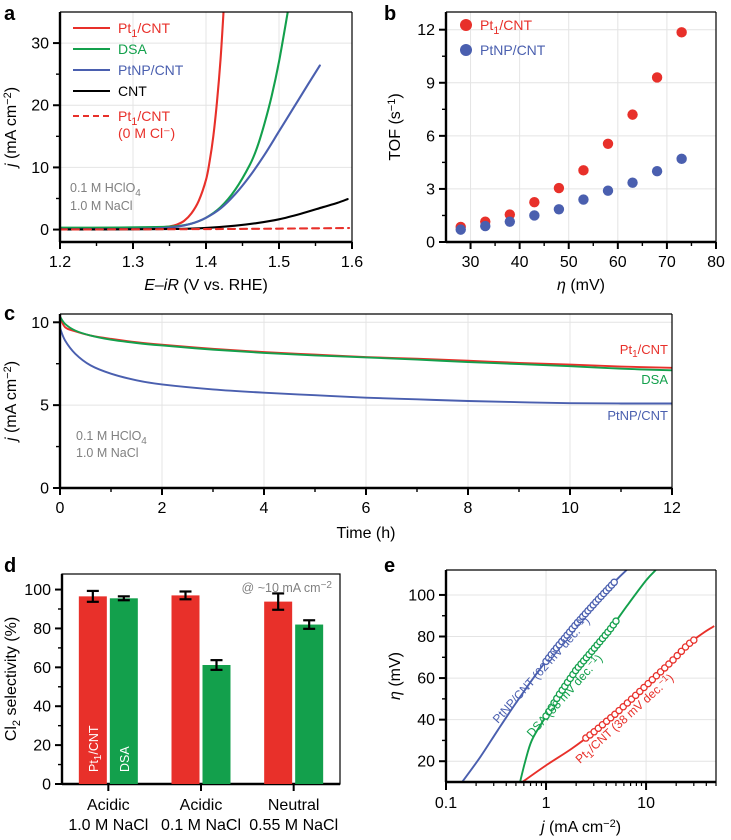 The image size is (731, 840). I want to click on panel-a-xtick: 1.5, so click(279, 262).